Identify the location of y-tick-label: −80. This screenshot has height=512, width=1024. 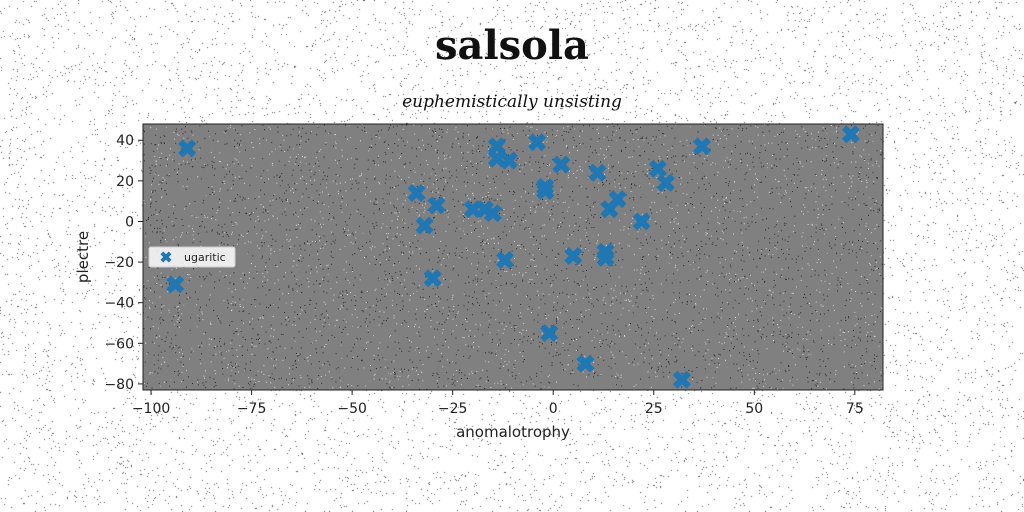
(119, 385).